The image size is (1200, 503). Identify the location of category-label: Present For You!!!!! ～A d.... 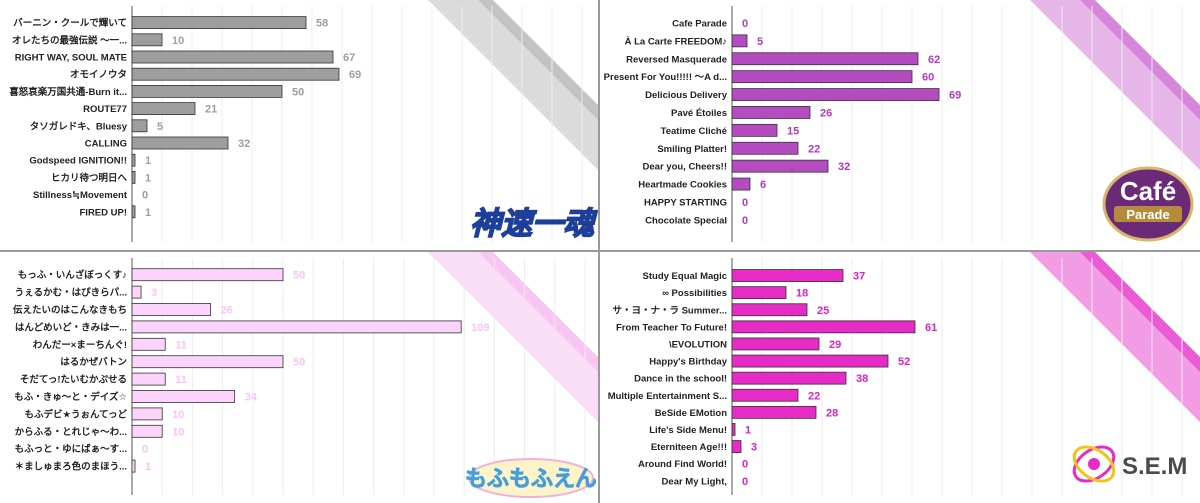
(665, 77).